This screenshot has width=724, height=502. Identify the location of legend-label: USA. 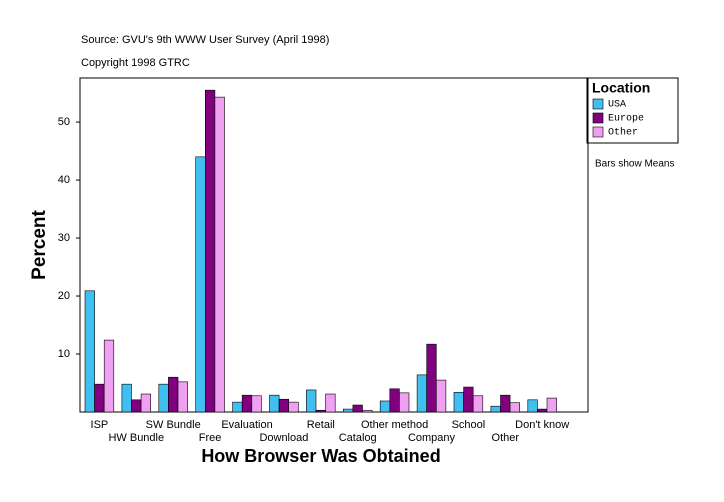
(617, 105).